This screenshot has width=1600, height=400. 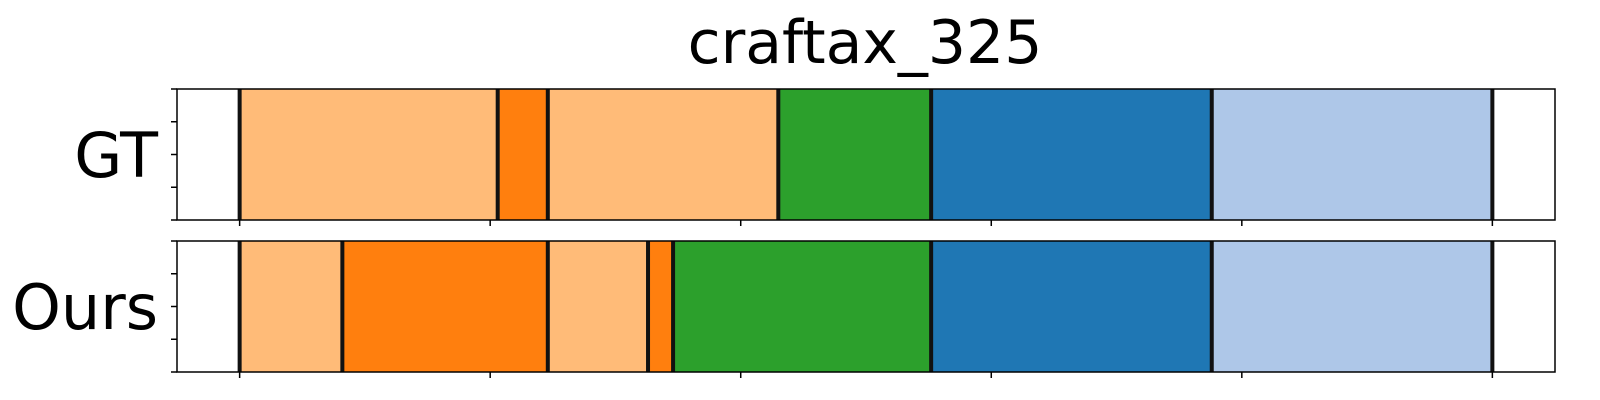 I want to click on row-label: GT, so click(x=116, y=155).